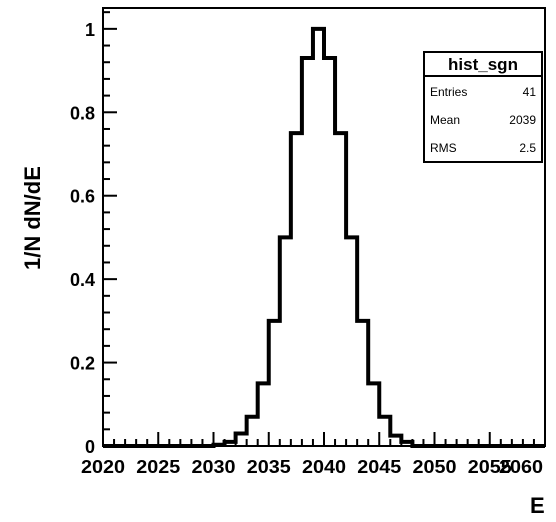  I want to click on stats-box-frame, so click(483, 107).